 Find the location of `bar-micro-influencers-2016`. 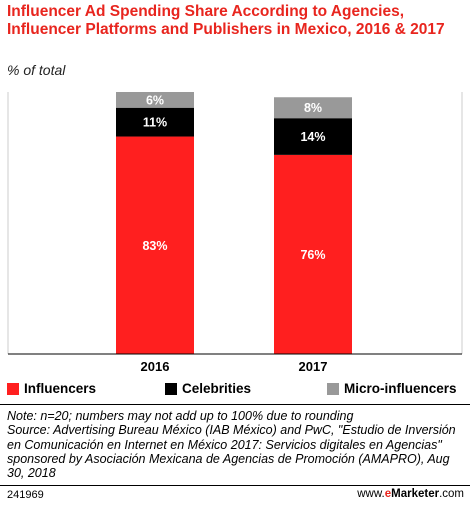

bar-micro-influencers-2016 is located at coordinates (155, 100).